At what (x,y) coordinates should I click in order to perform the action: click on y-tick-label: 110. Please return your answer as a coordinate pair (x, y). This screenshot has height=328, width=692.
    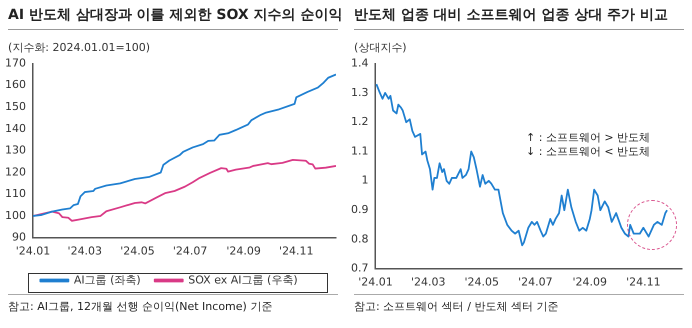
    Looking at the image, I should click on (15, 193).